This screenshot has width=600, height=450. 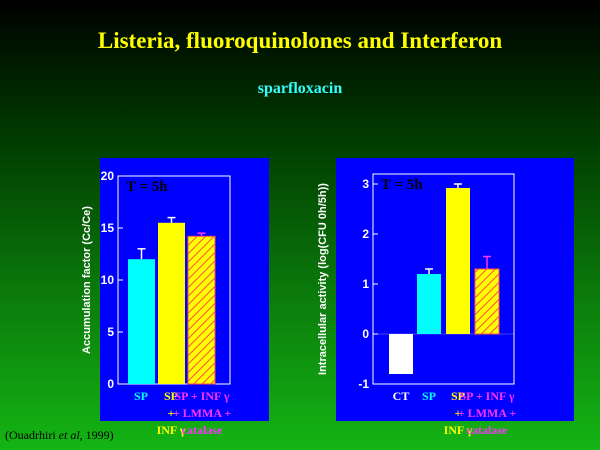 I want to click on chart-1-category-label-2-line-2: +, so click(x=171, y=413).